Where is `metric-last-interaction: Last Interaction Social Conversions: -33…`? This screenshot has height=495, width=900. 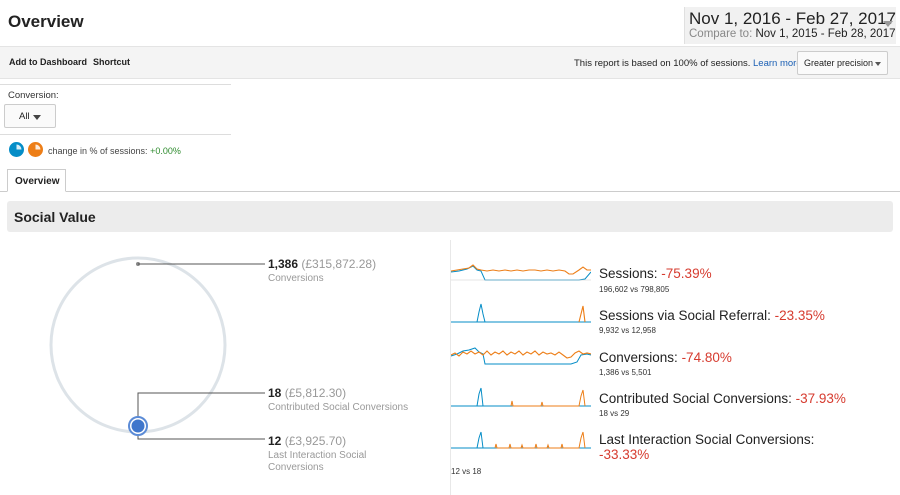 metric-last-interaction: Last Interaction Social Conversions: -33… is located at coordinates (706, 447).